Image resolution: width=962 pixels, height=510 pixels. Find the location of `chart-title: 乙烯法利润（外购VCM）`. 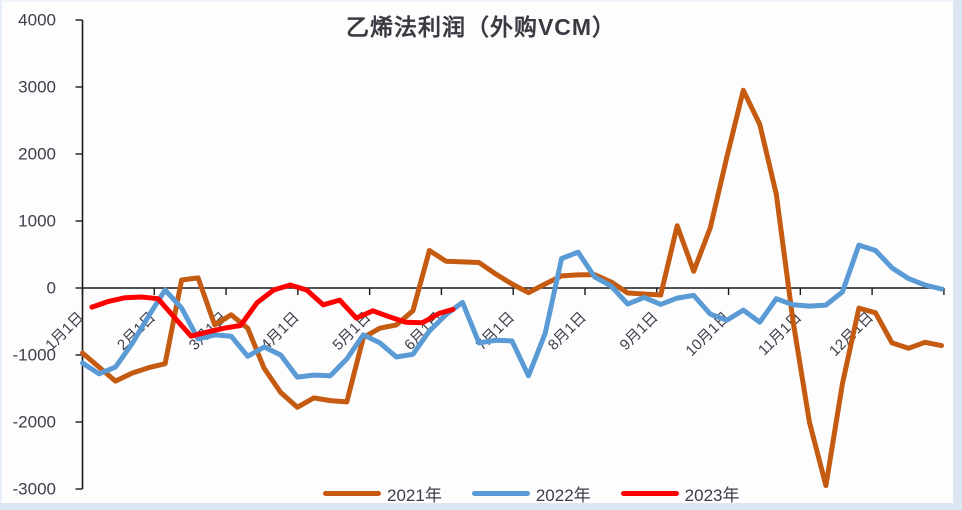

chart-title: 乙烯法利润（外购VCM） is located at coordinates (481, 27).